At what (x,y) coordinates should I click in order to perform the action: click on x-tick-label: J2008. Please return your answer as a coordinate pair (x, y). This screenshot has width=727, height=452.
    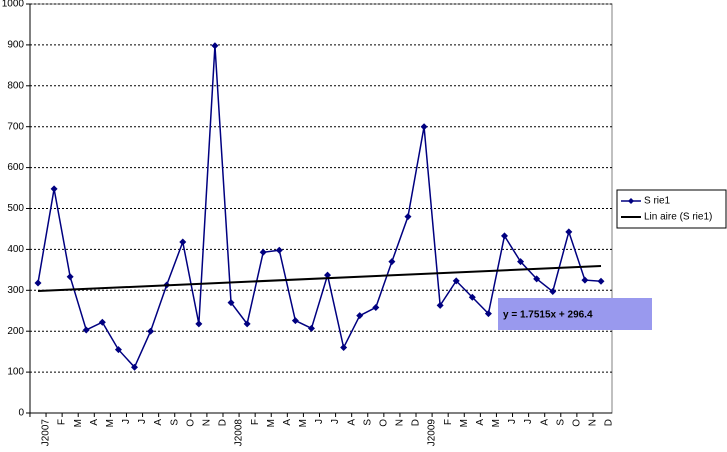
    Looking at the image, I should click on (239, 433).